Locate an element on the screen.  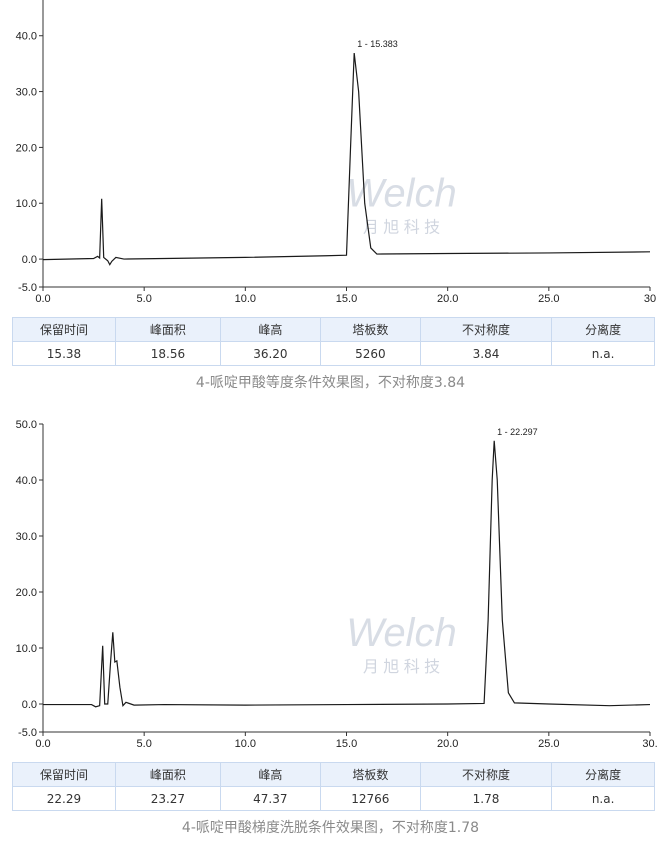
peak-label: 1 - 15.383 is located at coordinates (377, 44).